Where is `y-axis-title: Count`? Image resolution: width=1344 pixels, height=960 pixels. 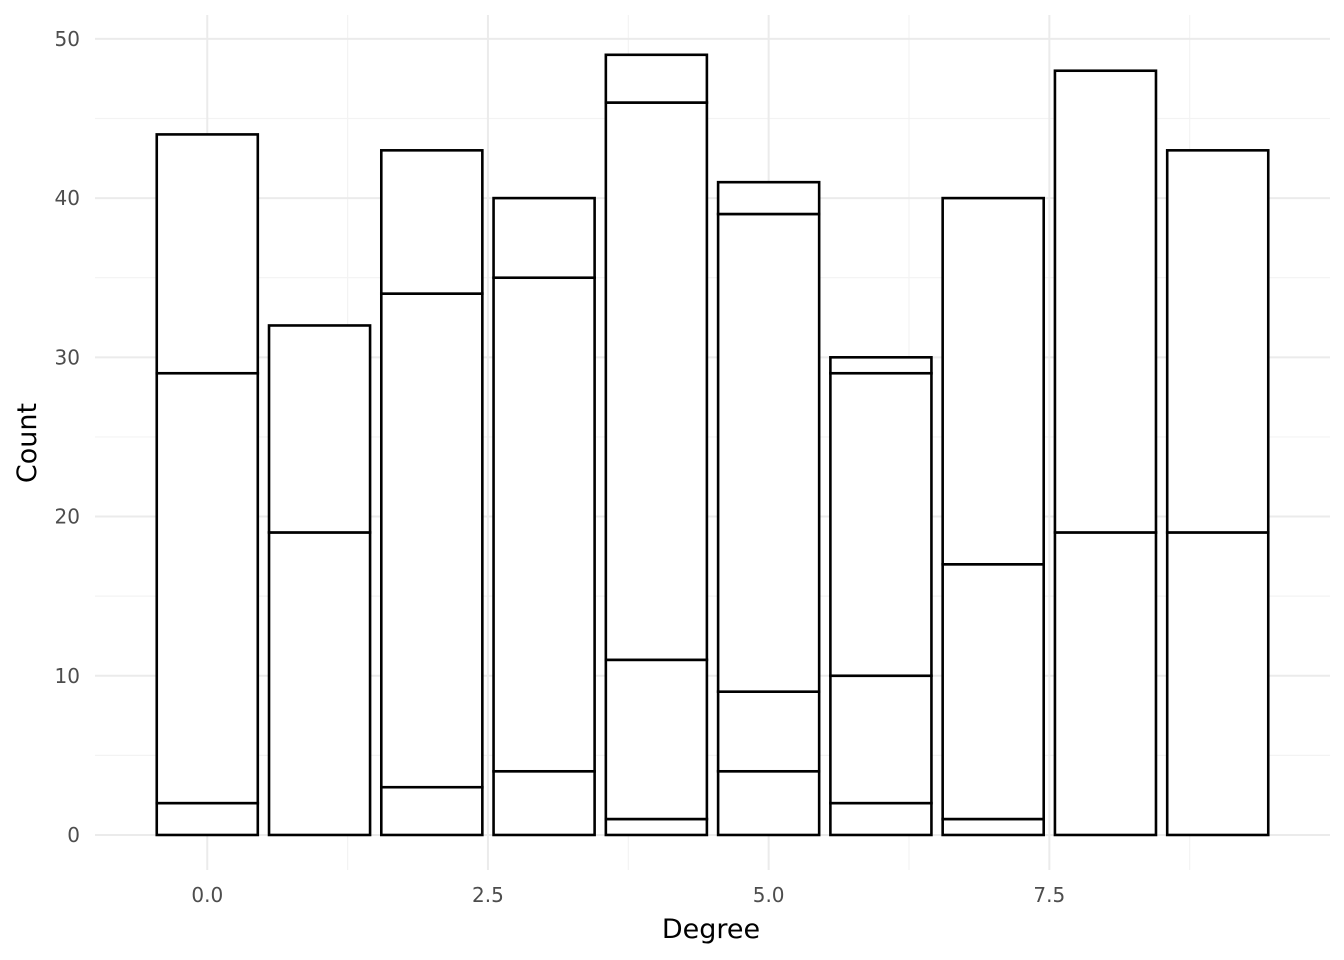 y-axis-title: Count is located at coordinates (27, 443).